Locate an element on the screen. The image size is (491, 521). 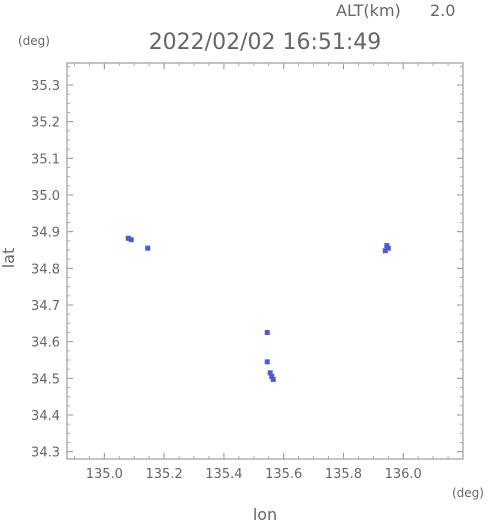
x-tick-label: 136.0 is located at coordinates (403, 474).